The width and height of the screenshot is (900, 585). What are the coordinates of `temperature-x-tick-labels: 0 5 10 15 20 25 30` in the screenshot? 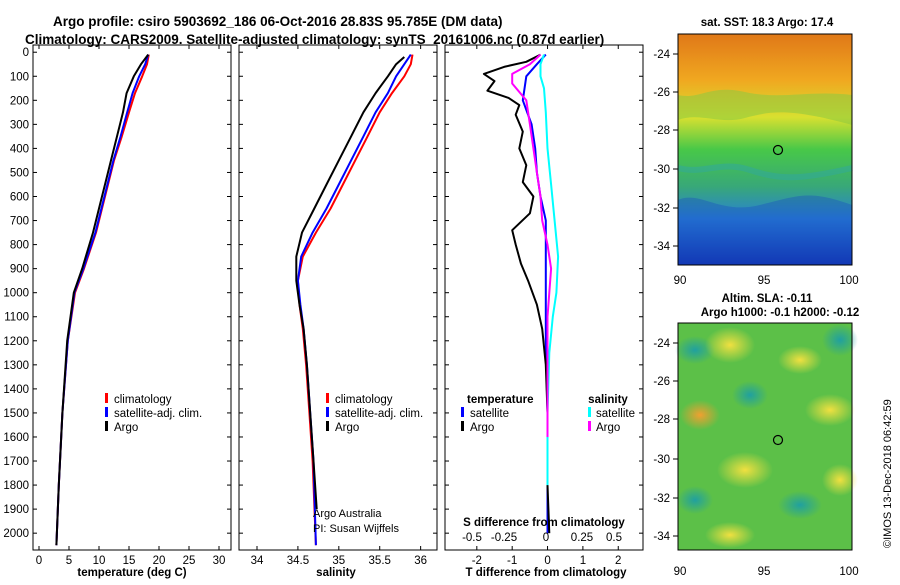 It's located at (131, 561).